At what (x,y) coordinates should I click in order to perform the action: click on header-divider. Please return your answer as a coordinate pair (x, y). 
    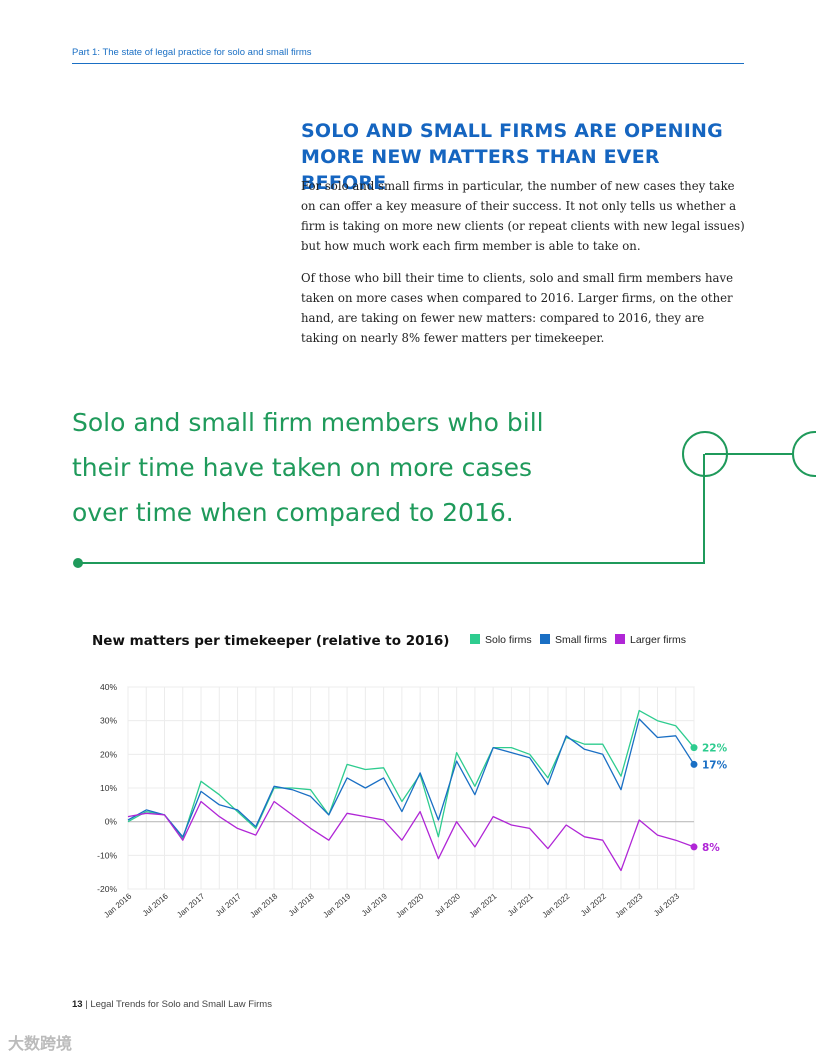
    Looking at the image, I should click on (408, 63).